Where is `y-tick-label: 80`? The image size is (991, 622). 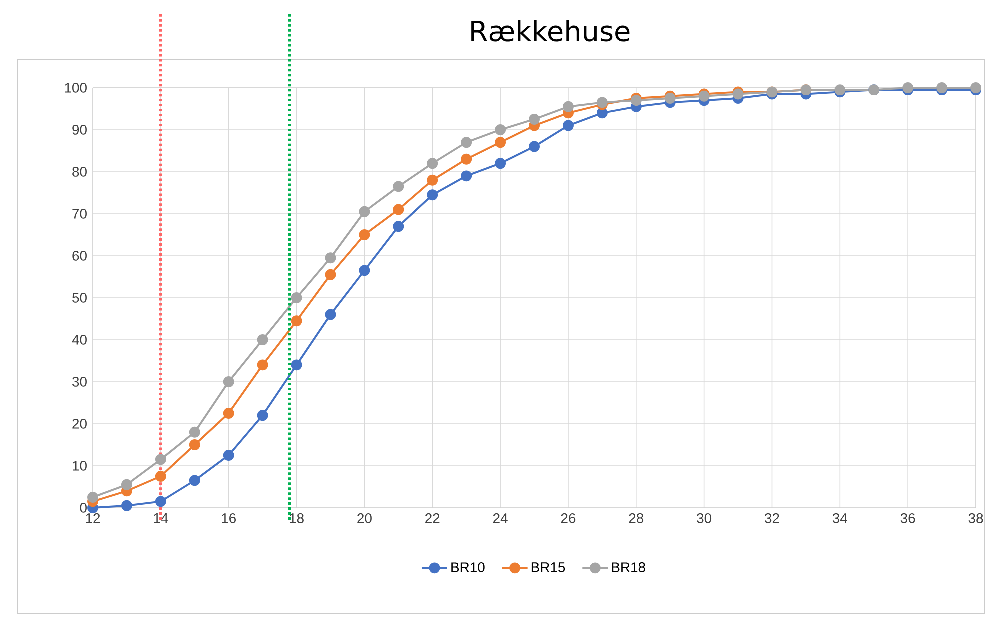
y-tick-label: 80 is located at coordinates (79, 172).